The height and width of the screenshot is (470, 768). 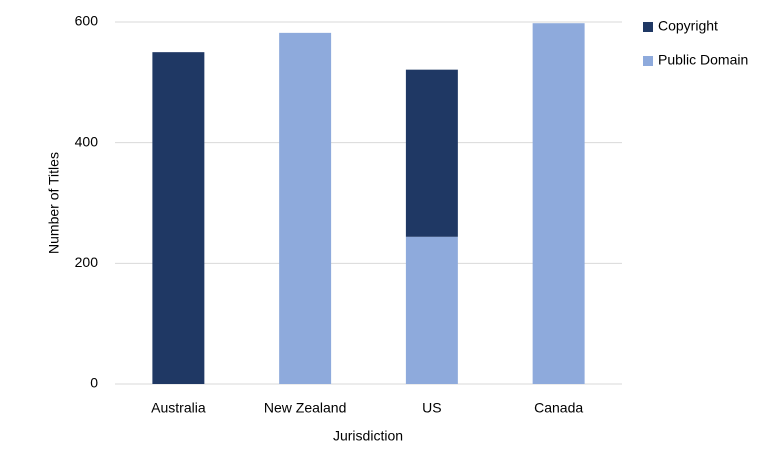 I want to click on y-tick-label: 200, so click(x=87, y=262).